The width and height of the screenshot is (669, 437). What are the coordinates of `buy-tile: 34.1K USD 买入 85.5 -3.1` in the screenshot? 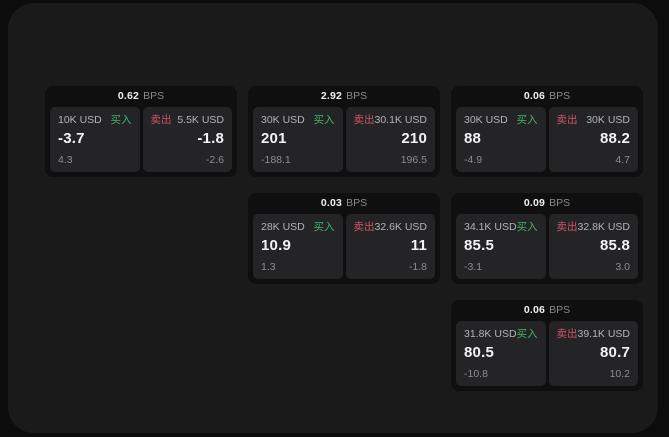 It's located at (501, 246).